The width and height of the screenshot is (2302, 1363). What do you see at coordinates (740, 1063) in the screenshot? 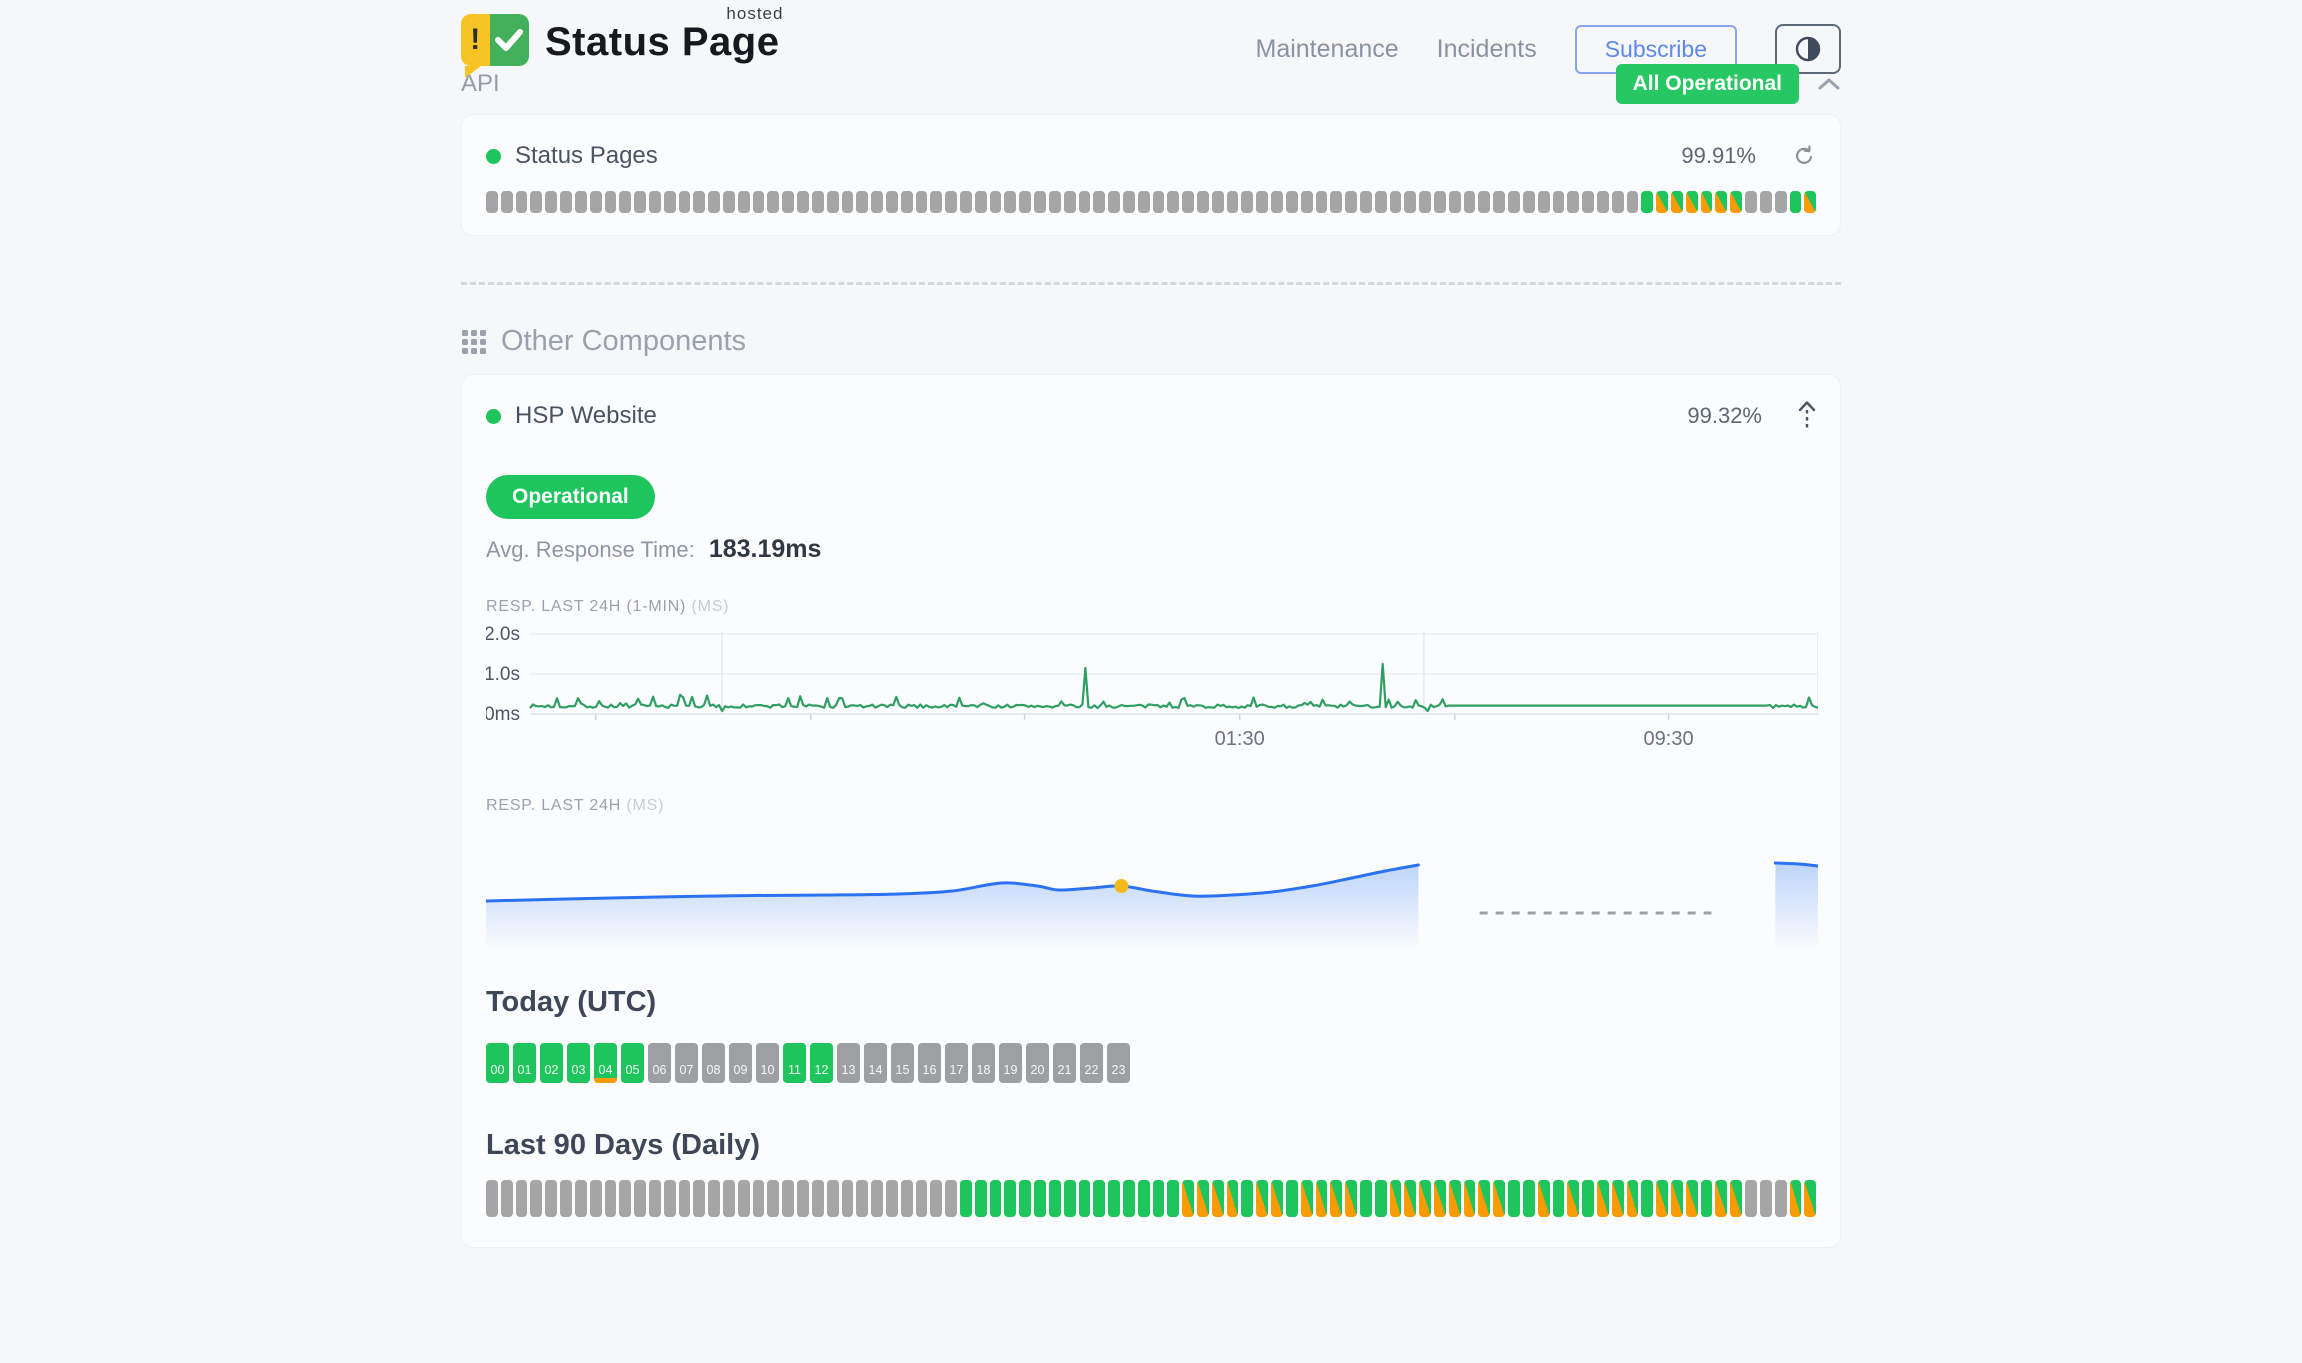
I see `hour-block: 09` at bounding box center [740, 1063].